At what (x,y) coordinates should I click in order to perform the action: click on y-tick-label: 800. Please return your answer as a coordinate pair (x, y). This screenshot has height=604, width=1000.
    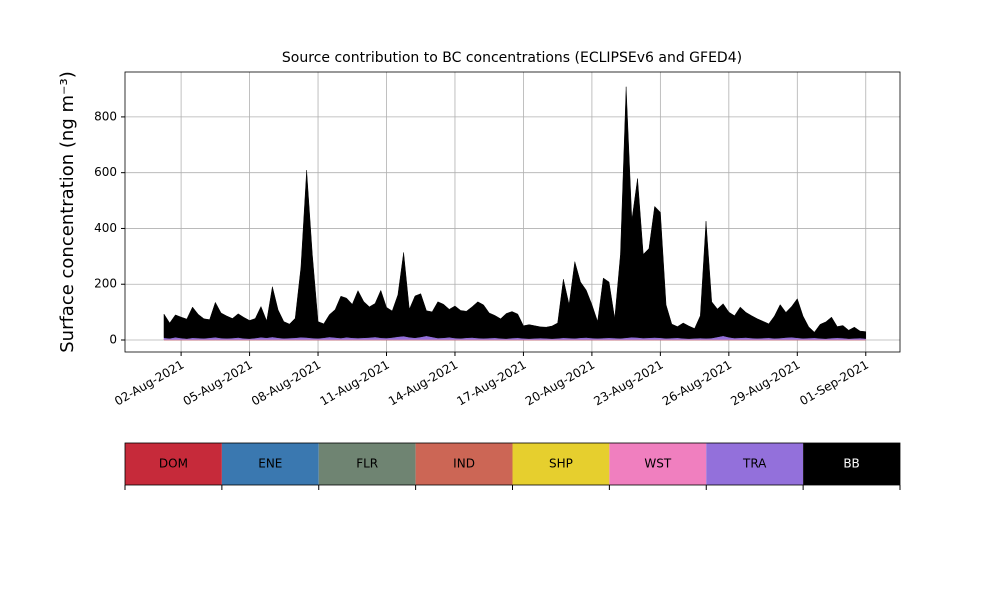
    Looking at the image, I should click on (105, 116).